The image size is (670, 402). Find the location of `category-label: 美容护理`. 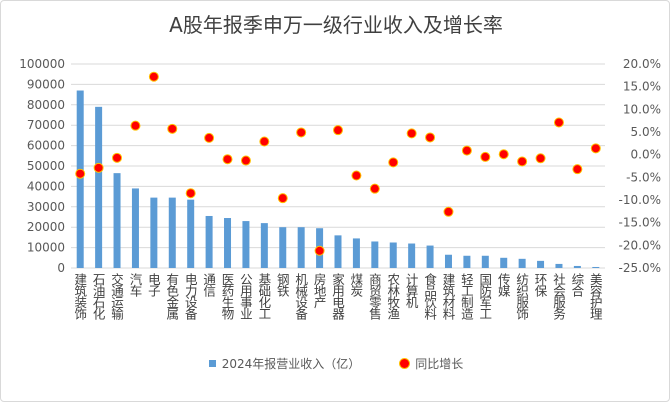

category-label: 美容护理 is located at coordinates (595, 296).